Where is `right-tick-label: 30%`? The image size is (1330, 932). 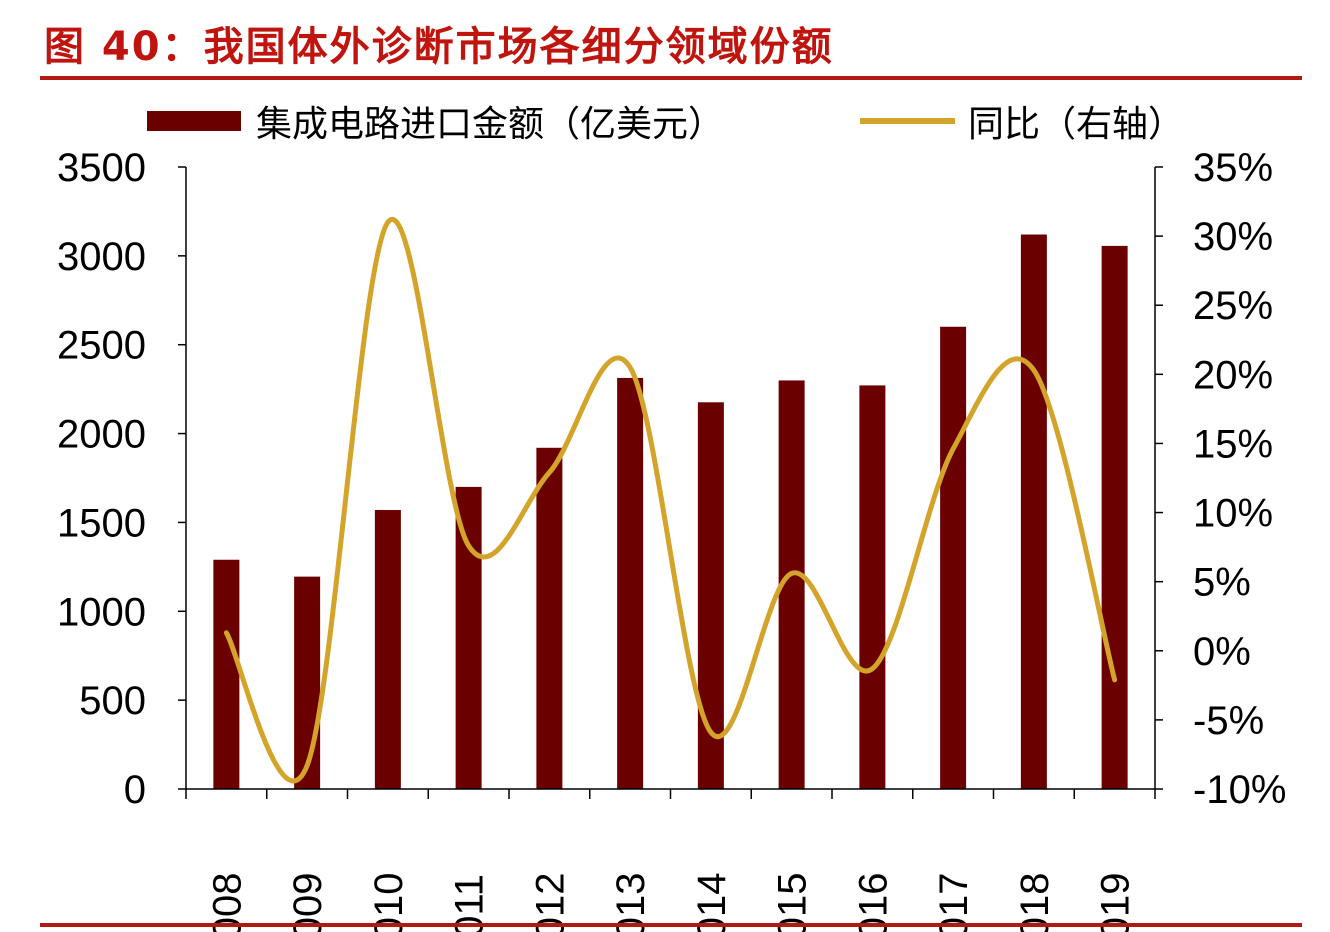 right-tick-label: 30% is located at coordinates (1233, 237).